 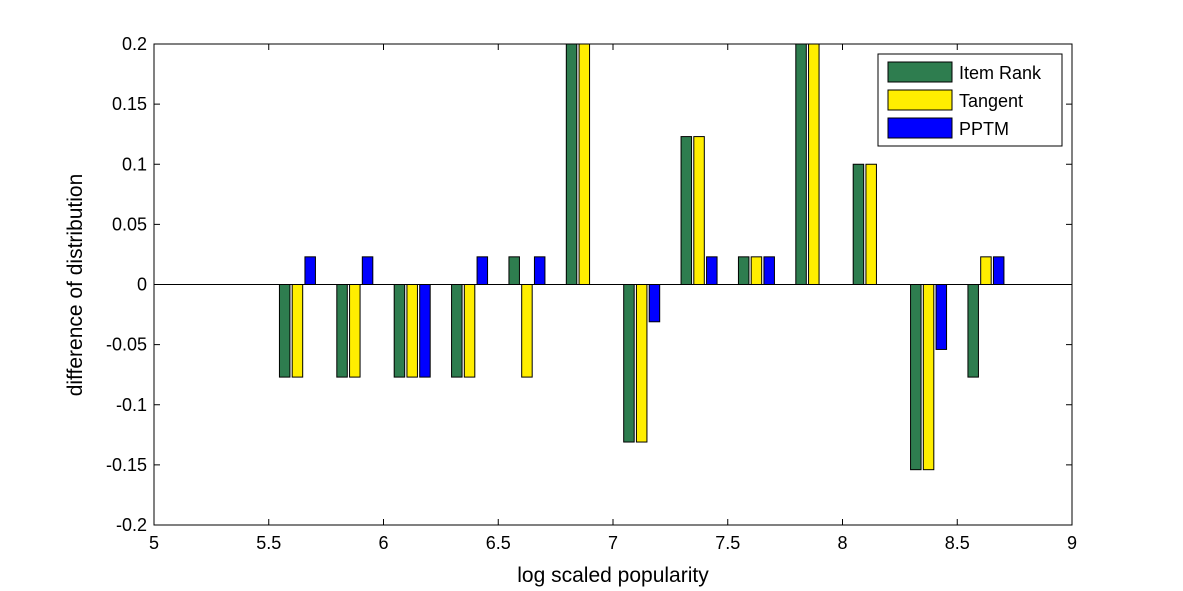 What do you see at coordinates (842, 543) in the screenshot?
I see `x-tick-label-6: 8` at bounding box center [842, 543].